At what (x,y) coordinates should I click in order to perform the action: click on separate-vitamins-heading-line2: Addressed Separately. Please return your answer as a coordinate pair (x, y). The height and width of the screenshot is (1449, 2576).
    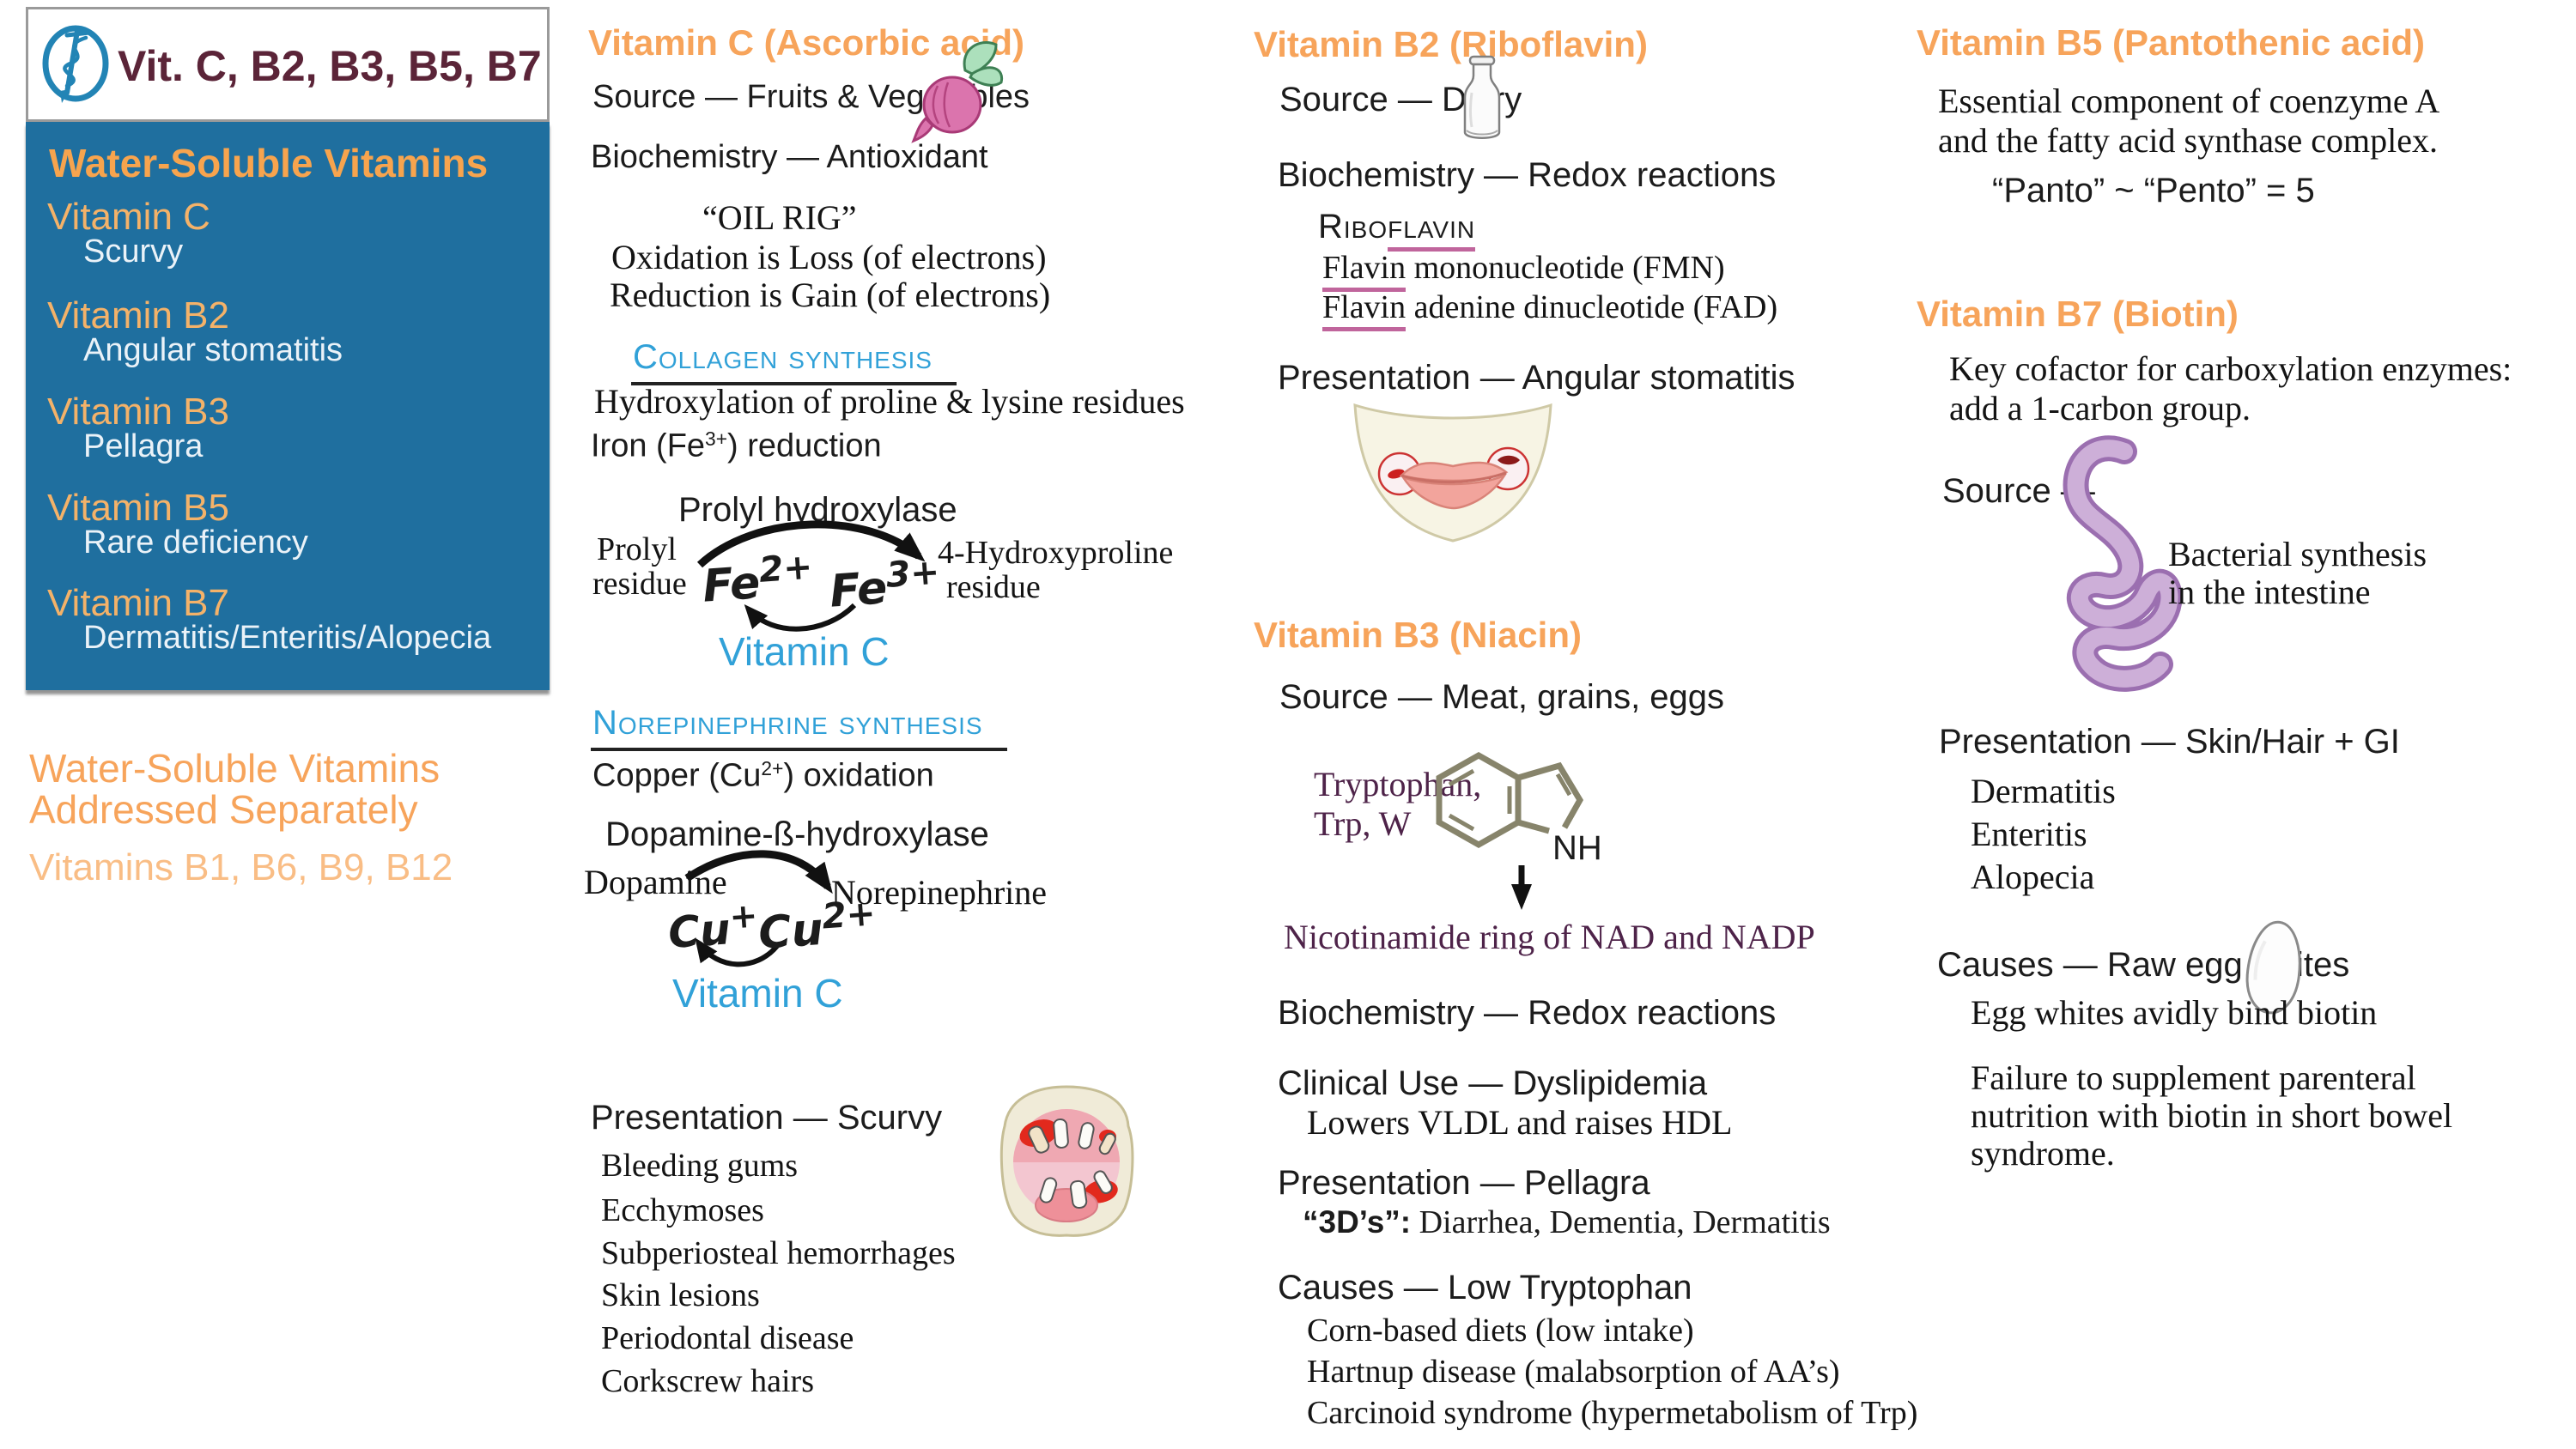
    Looking at the image, I should click on (223, 809).